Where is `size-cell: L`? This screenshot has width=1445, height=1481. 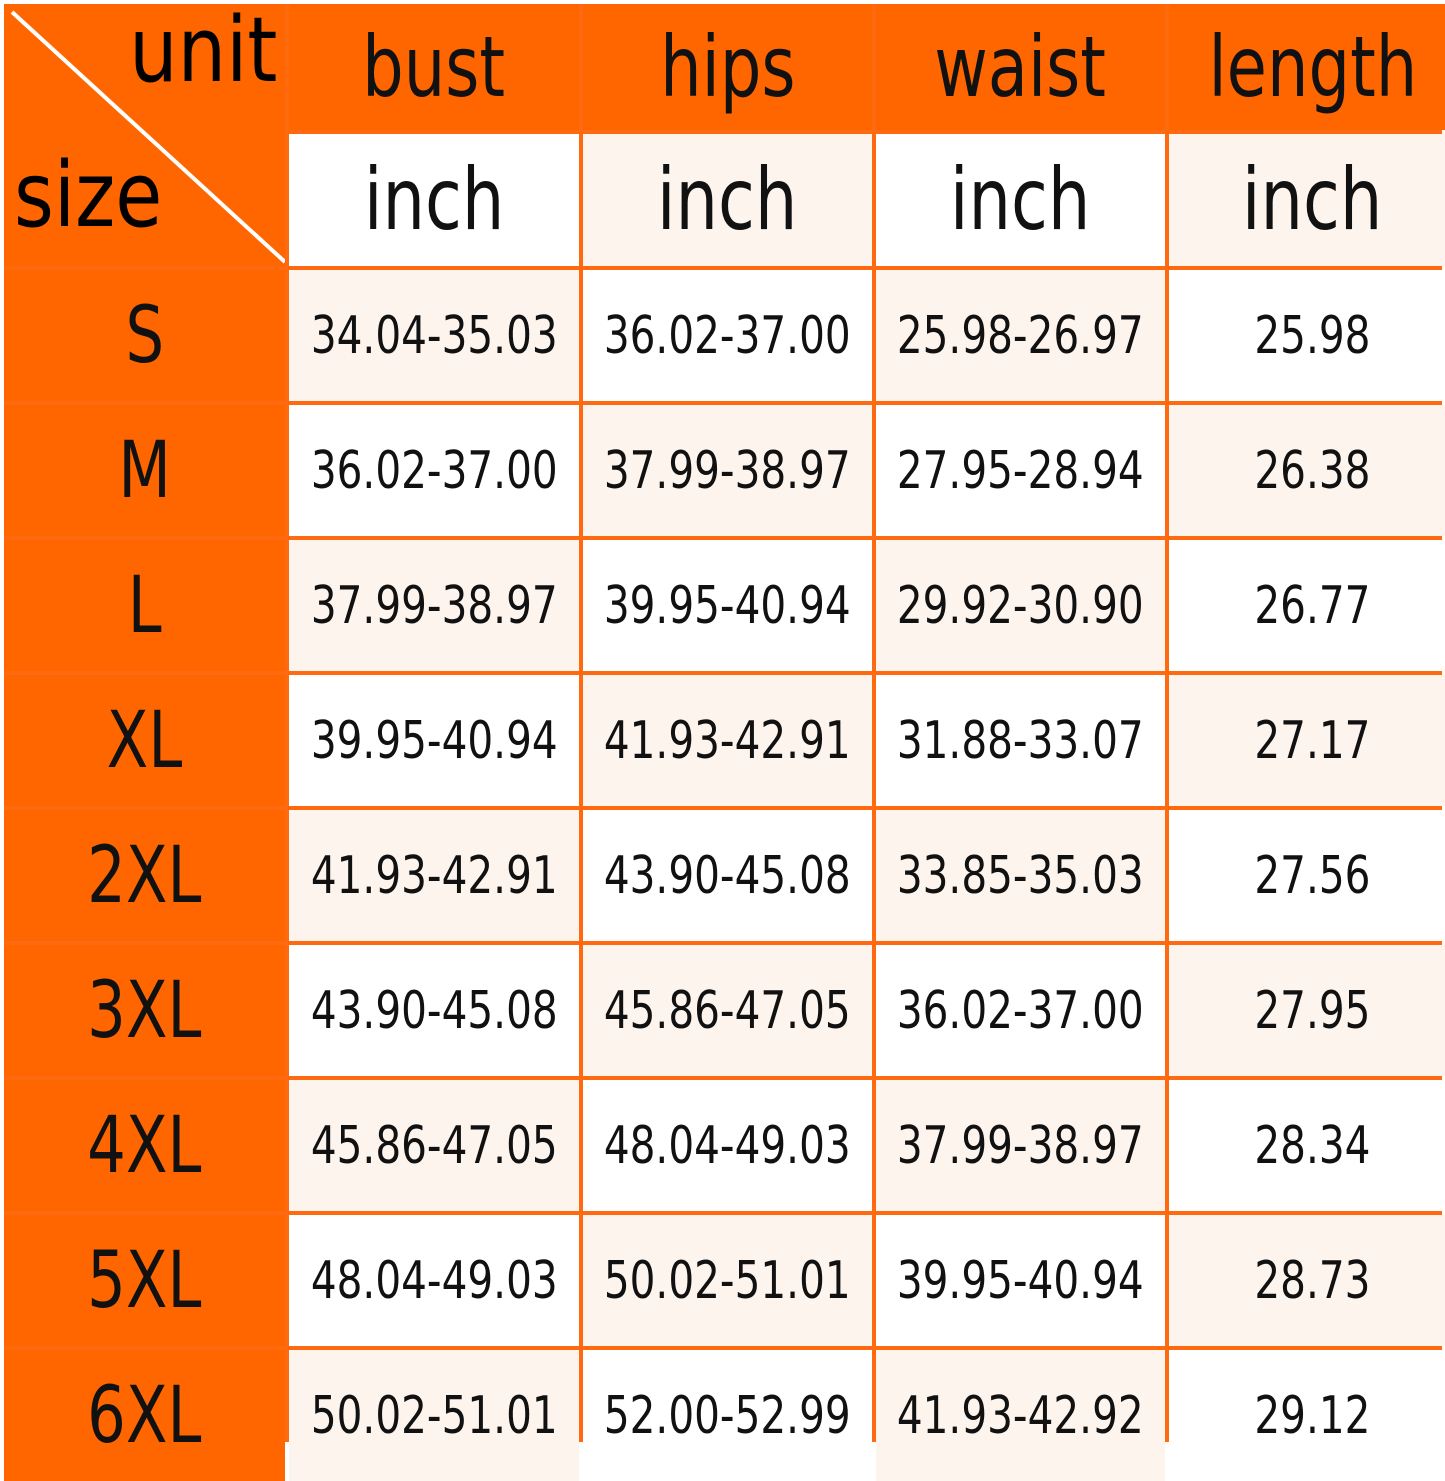
size-cell: L is located at coordinates (144, 605).